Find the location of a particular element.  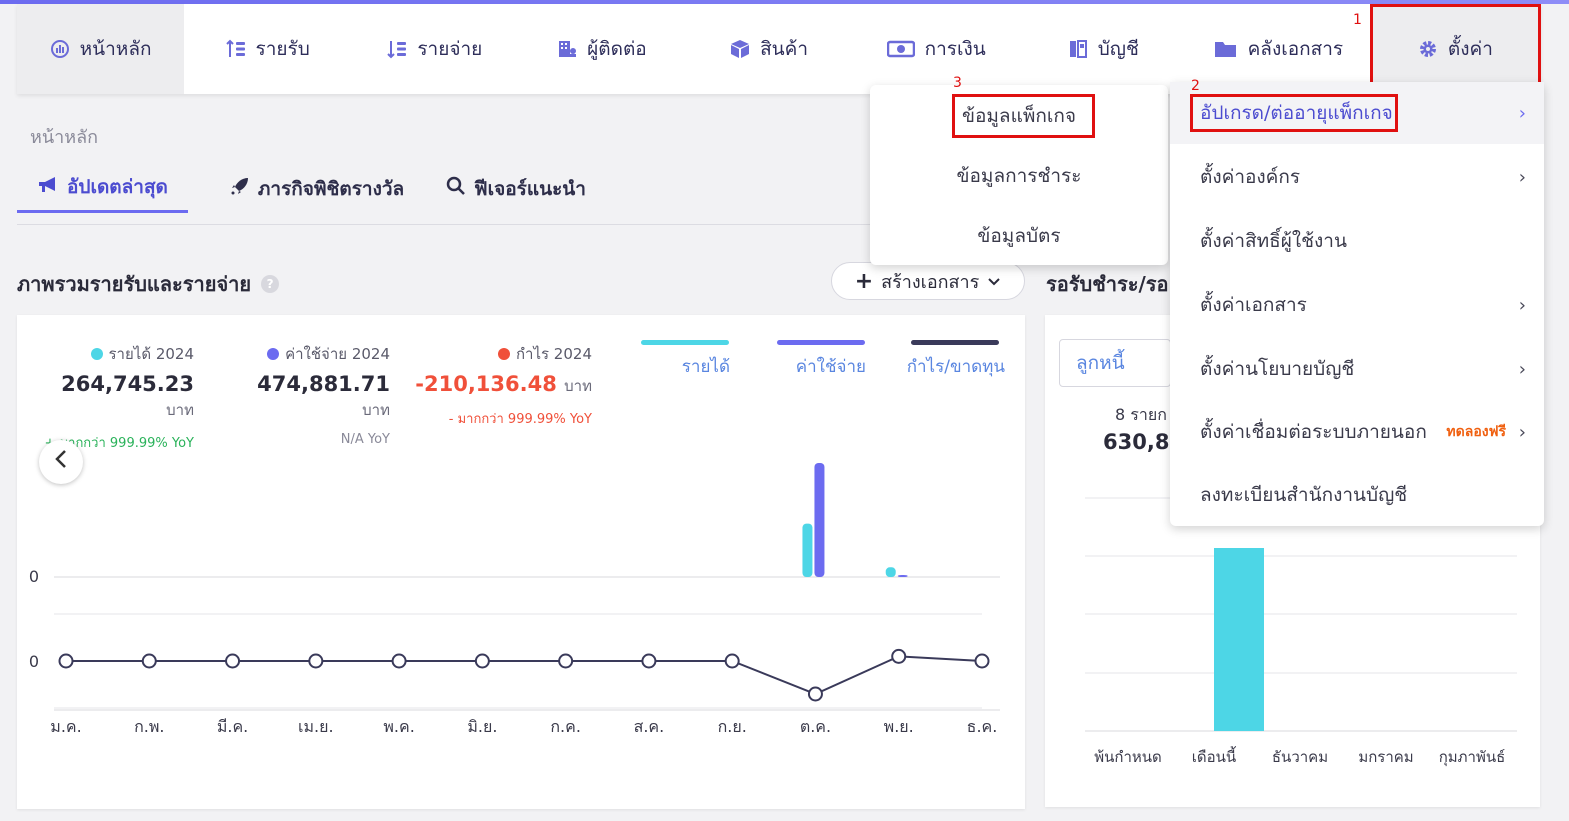

x-tick-label: ส.ค. is located at coordinates (649, 726).